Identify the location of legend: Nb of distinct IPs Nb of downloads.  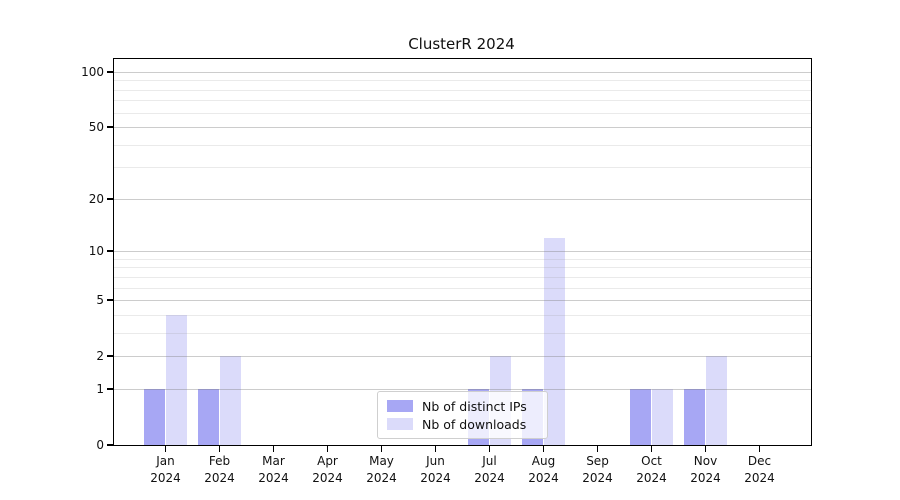
(462, 415).